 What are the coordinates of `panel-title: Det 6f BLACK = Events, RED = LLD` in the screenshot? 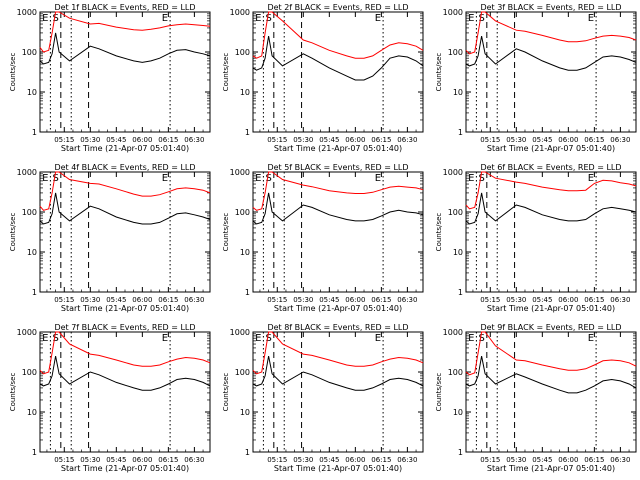 It's located at (550, 167).